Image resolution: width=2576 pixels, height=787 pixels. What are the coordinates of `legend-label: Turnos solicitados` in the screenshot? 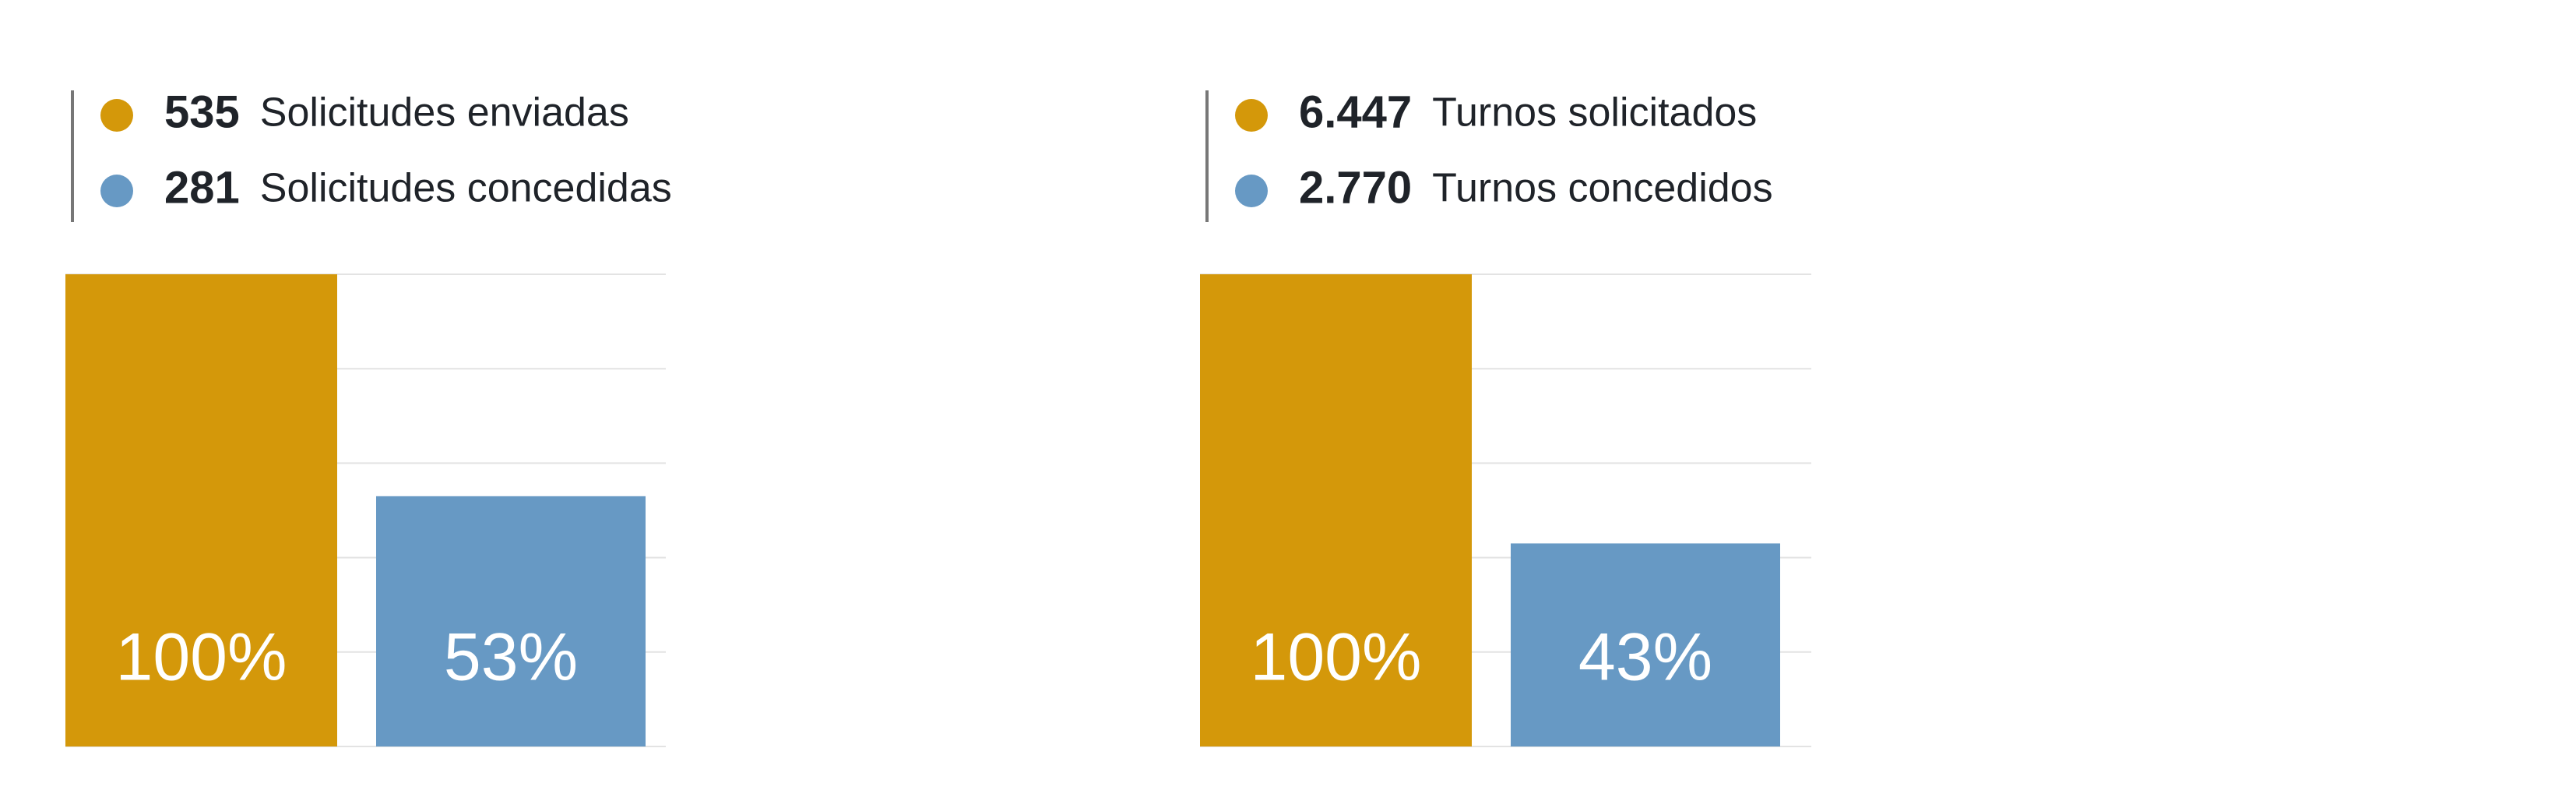 It's located at (1594, 113).